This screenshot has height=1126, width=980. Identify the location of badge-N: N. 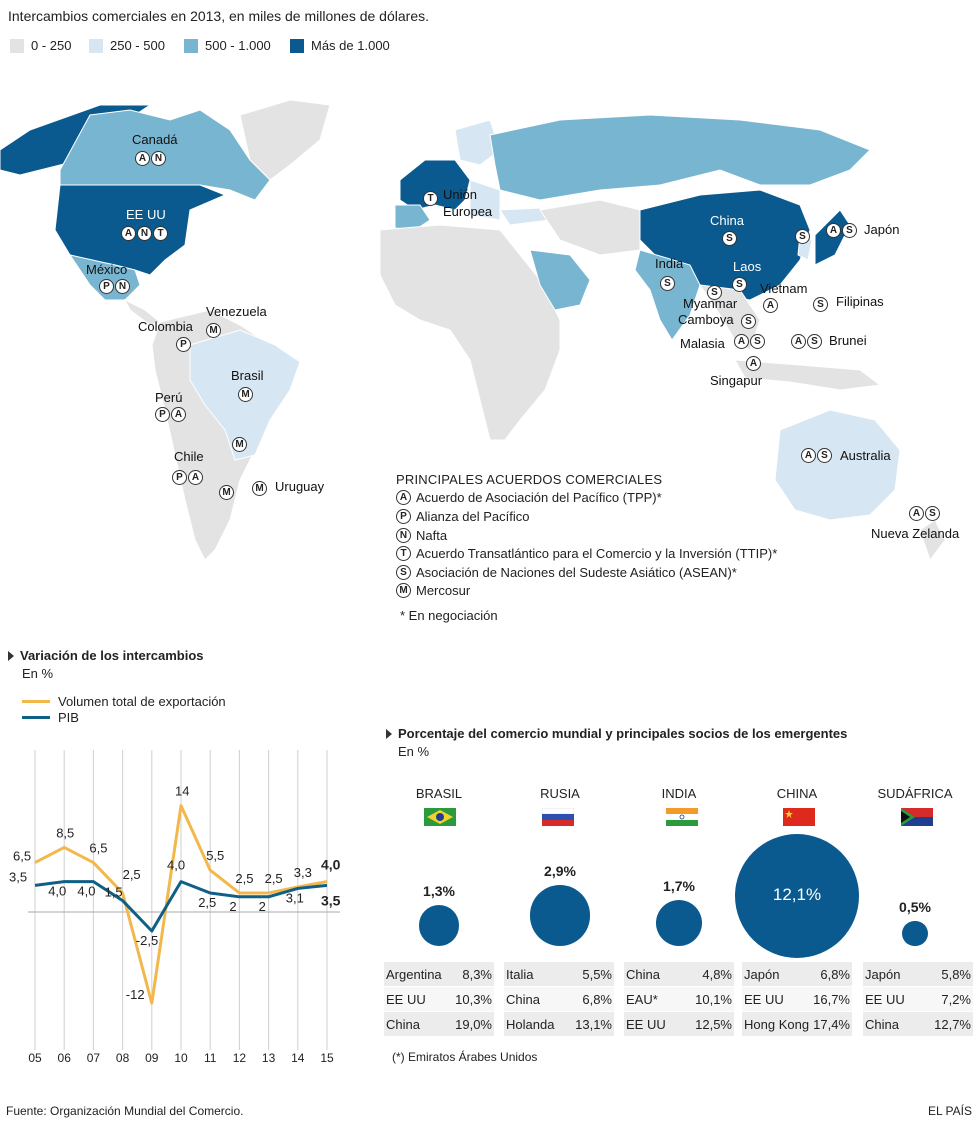
(158, 159).